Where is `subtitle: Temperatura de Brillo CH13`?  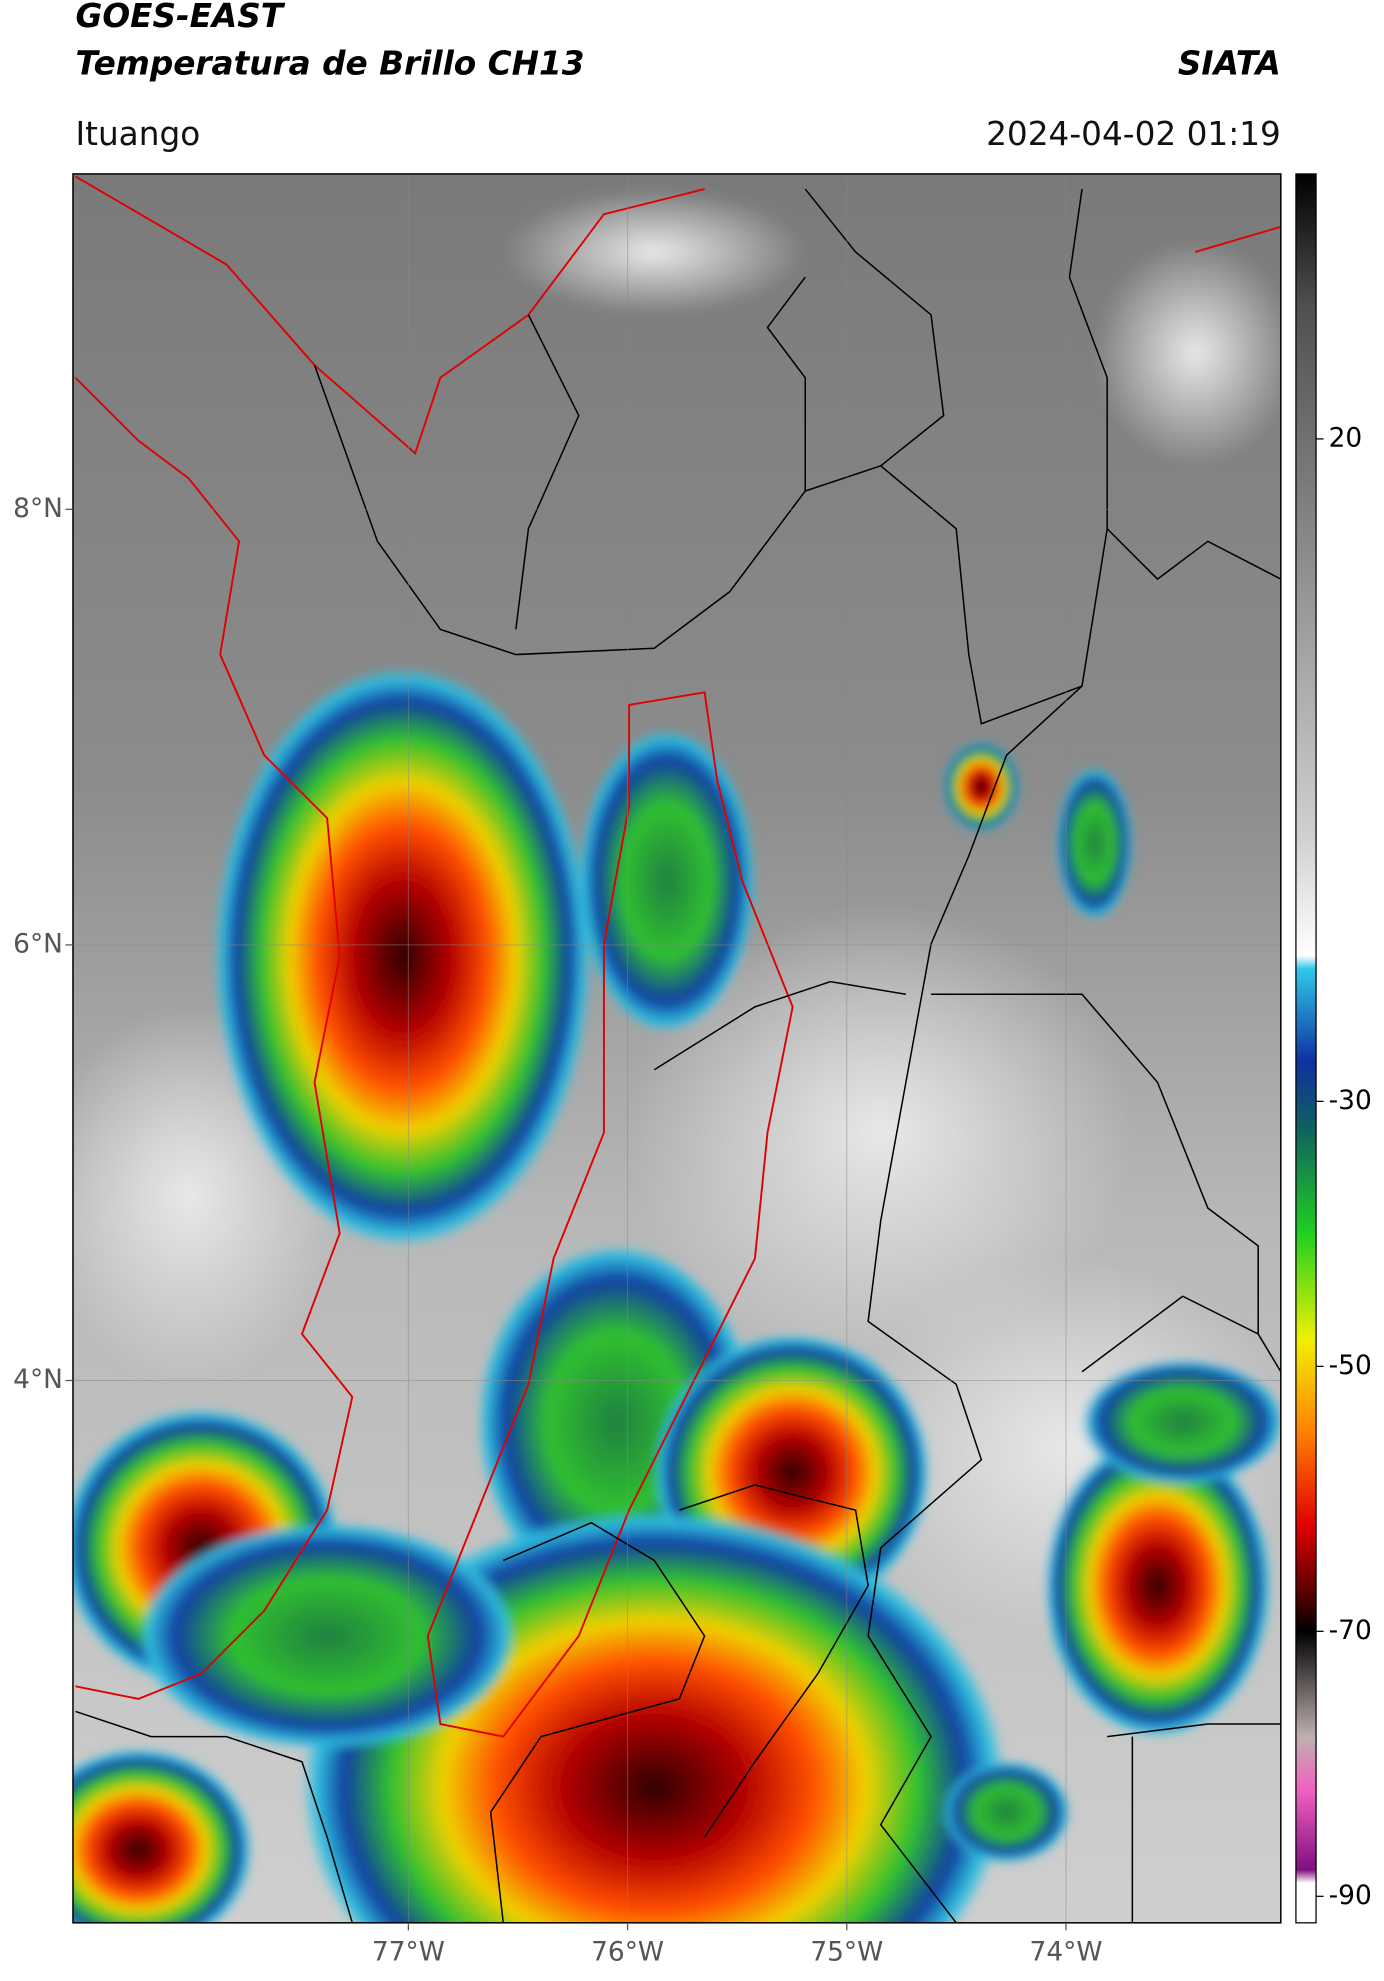 subtitle: Temperatura de Brillo CH13 is located at coordinates (329, 64).